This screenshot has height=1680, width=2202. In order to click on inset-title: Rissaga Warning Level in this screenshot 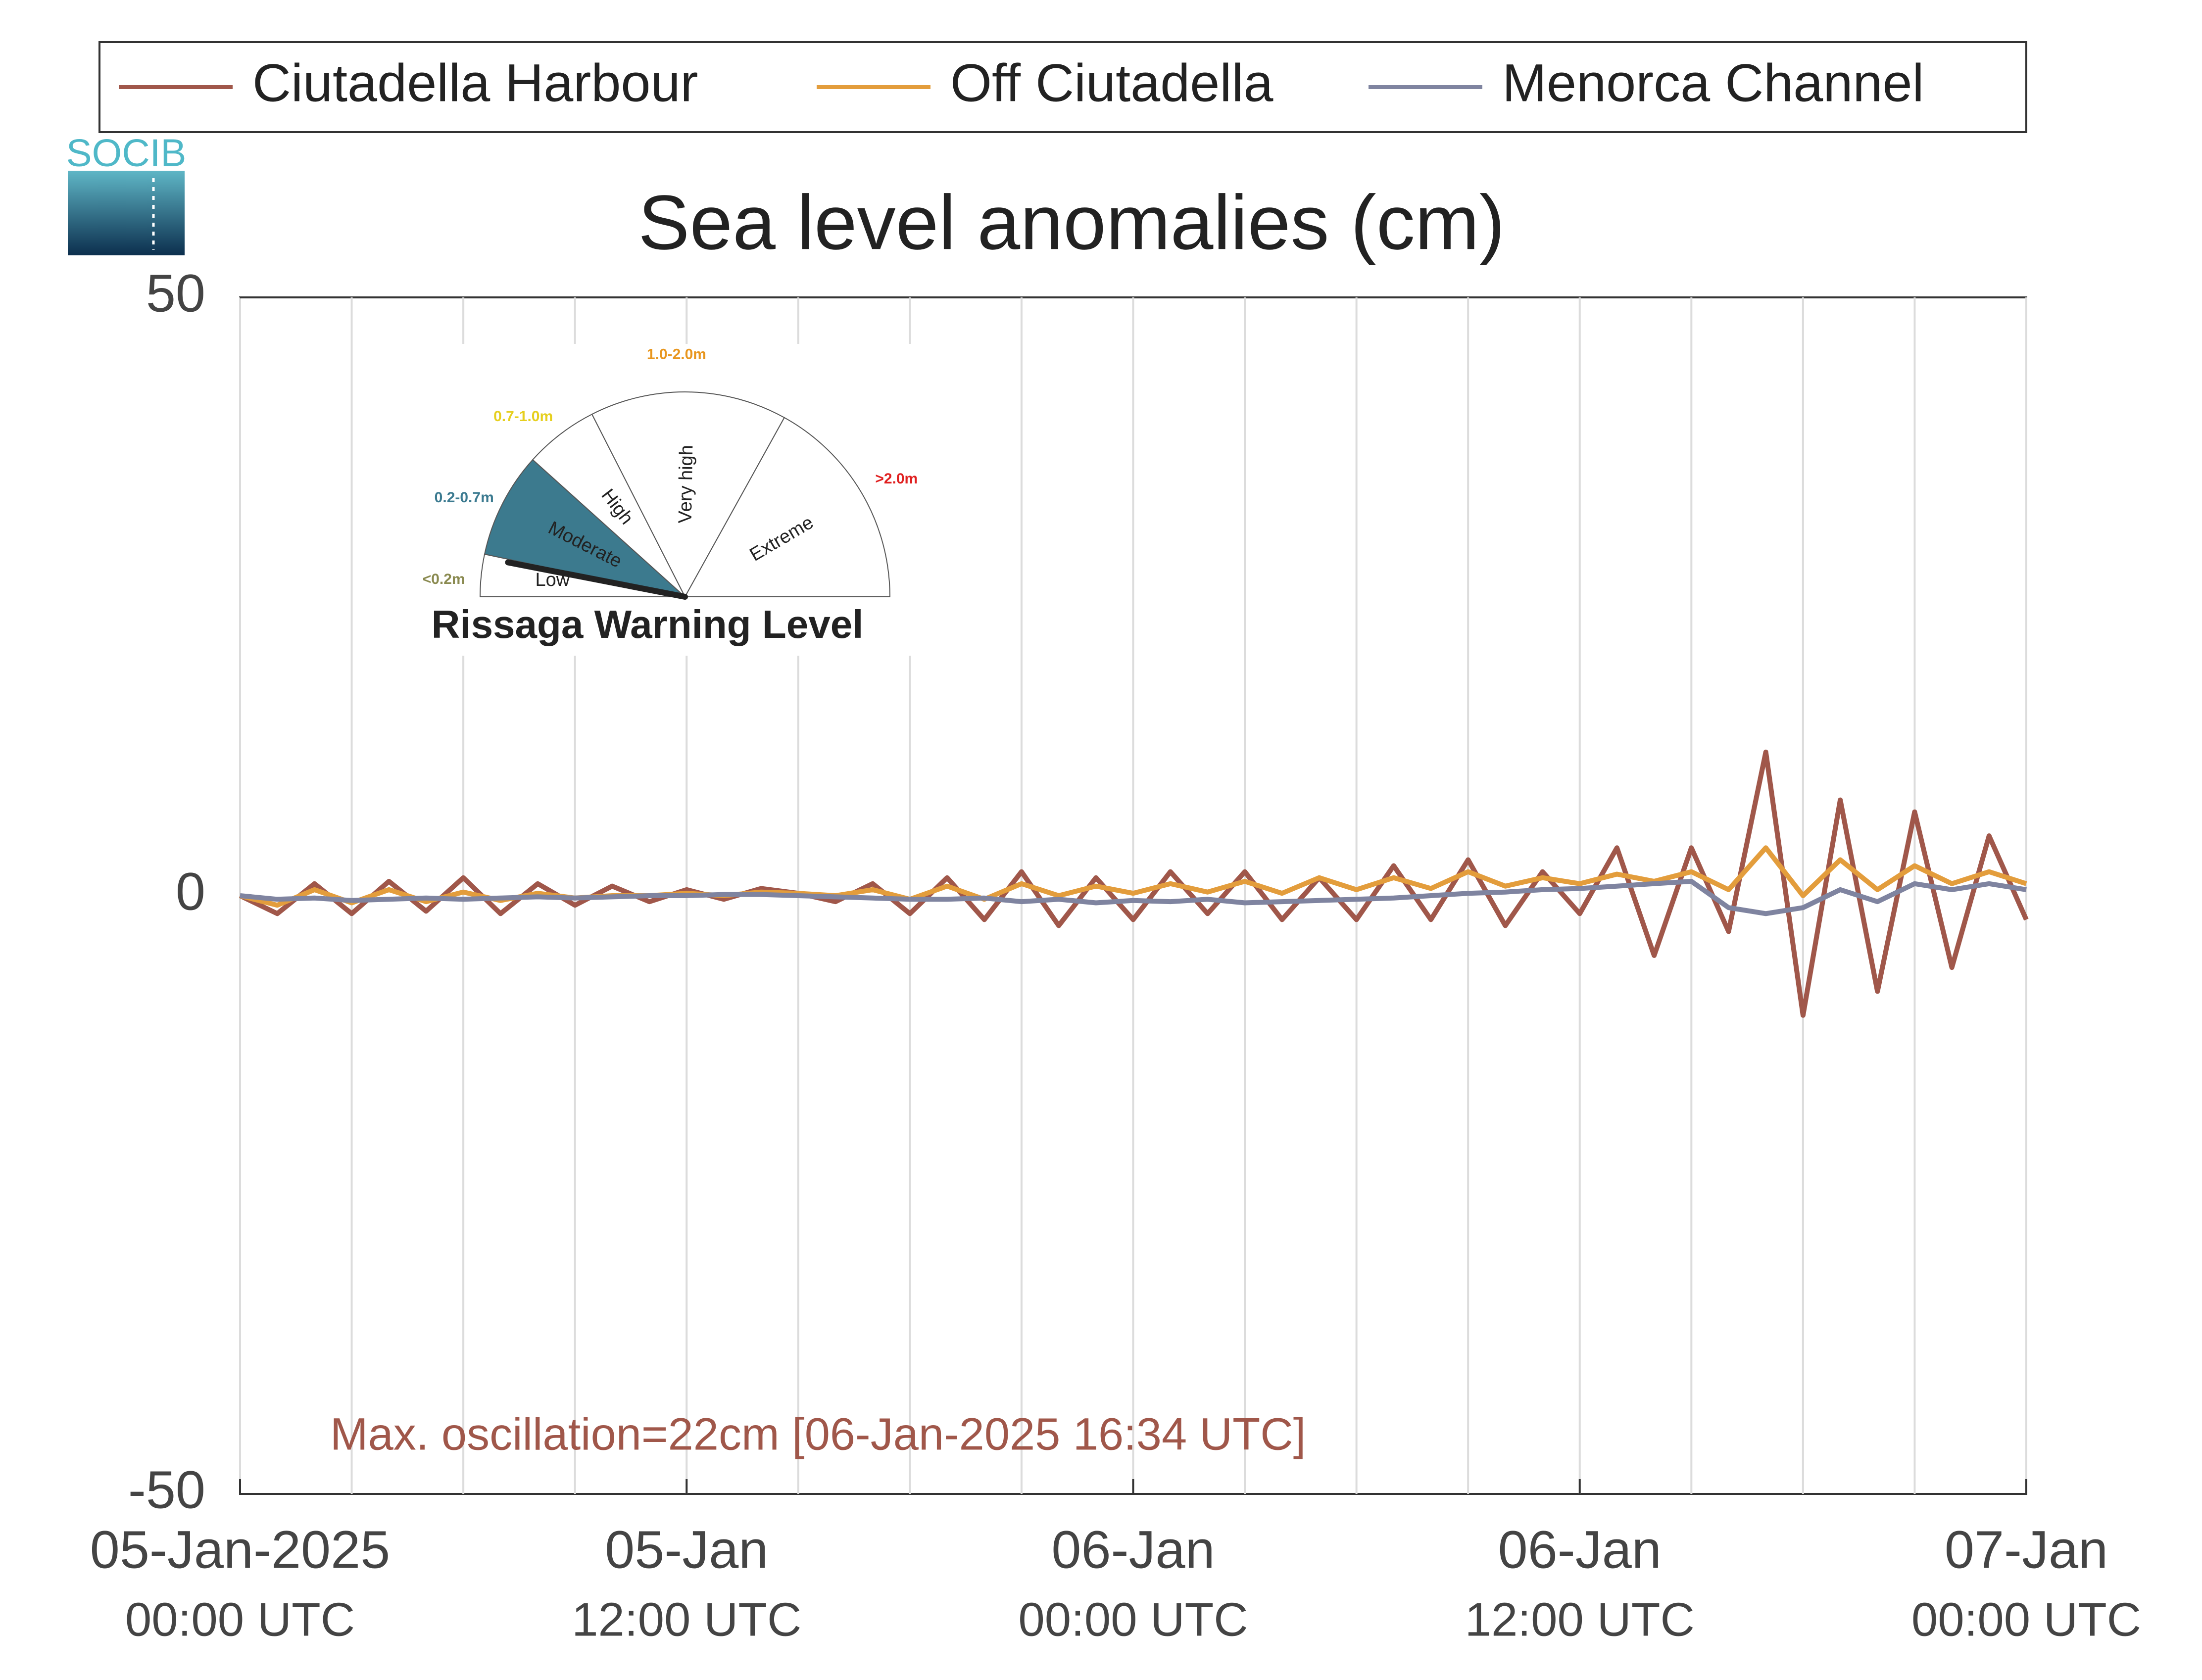, I will do `click(648, 624)`.